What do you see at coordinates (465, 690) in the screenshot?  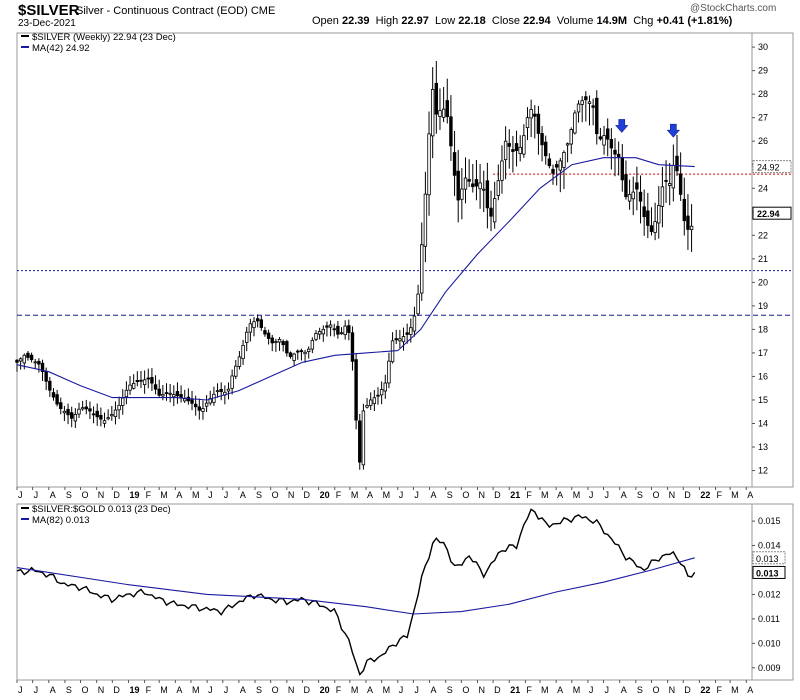 I see `ratio-x-tick-label: O` at bounding box center [465, 690].